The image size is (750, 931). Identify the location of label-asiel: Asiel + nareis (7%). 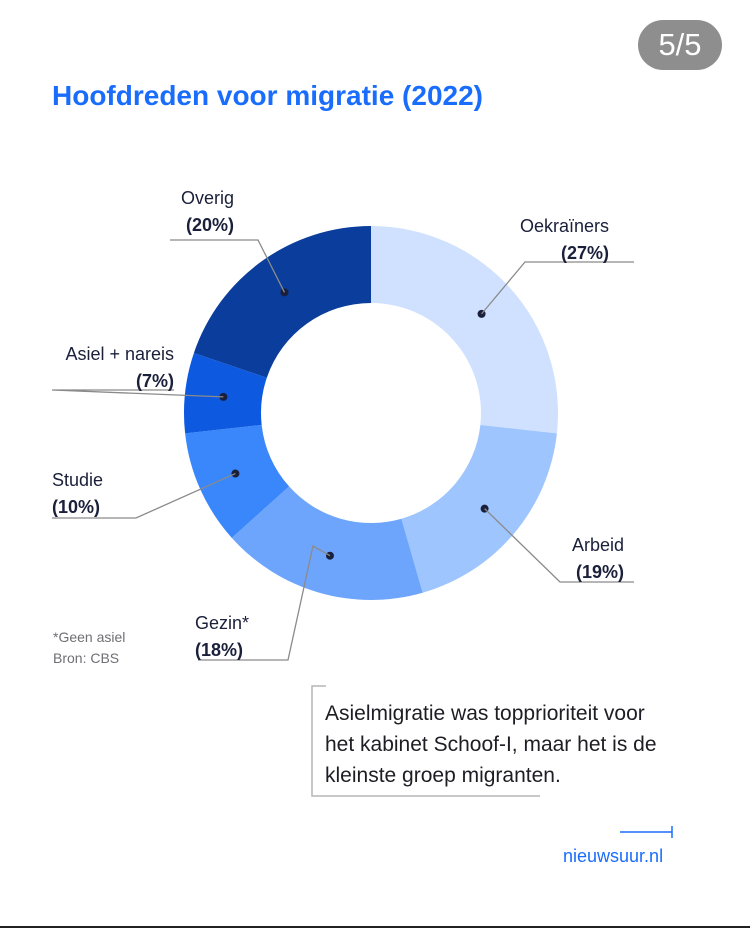
(113, 368).